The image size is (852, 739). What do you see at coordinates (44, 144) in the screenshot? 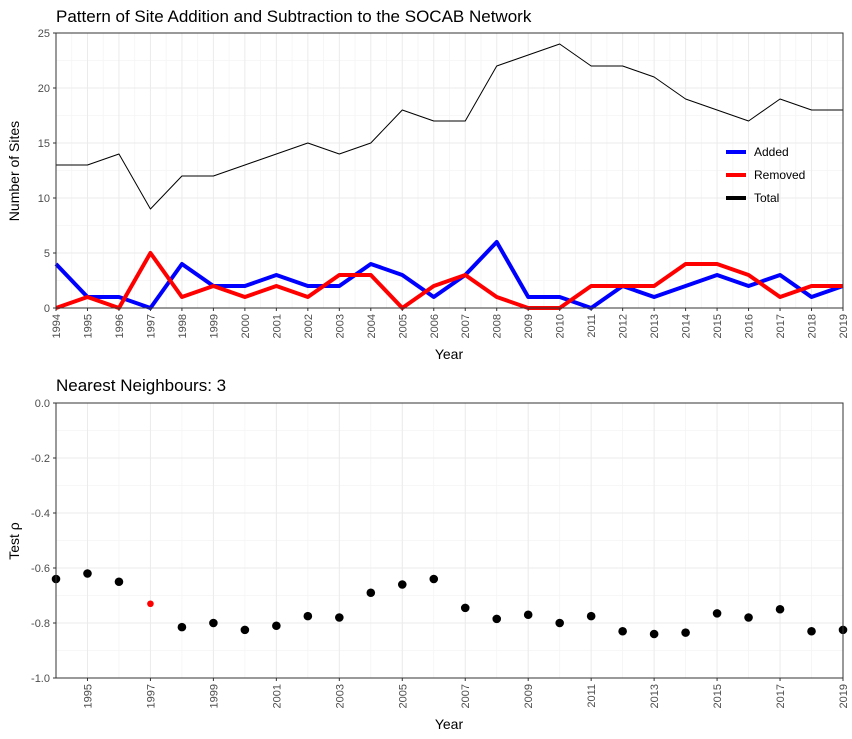
I see `chart1-y-tick-label: 15` at bounding box center [44, 144].